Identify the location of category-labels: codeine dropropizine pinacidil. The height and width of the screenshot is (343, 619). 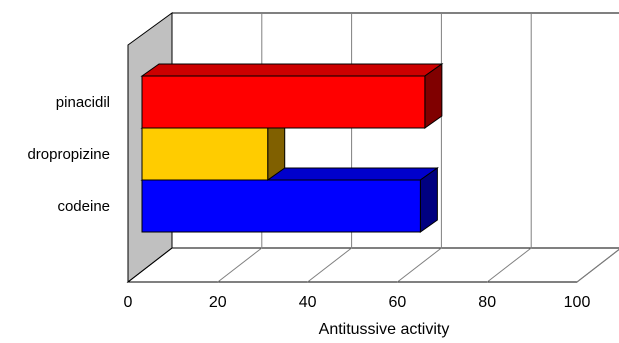
(68, 154).